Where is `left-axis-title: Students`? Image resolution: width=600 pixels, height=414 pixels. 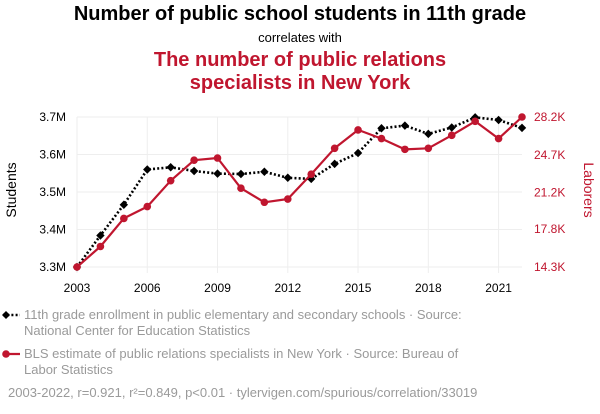
left-axis-title: Students is located at coordinates (11, 189).